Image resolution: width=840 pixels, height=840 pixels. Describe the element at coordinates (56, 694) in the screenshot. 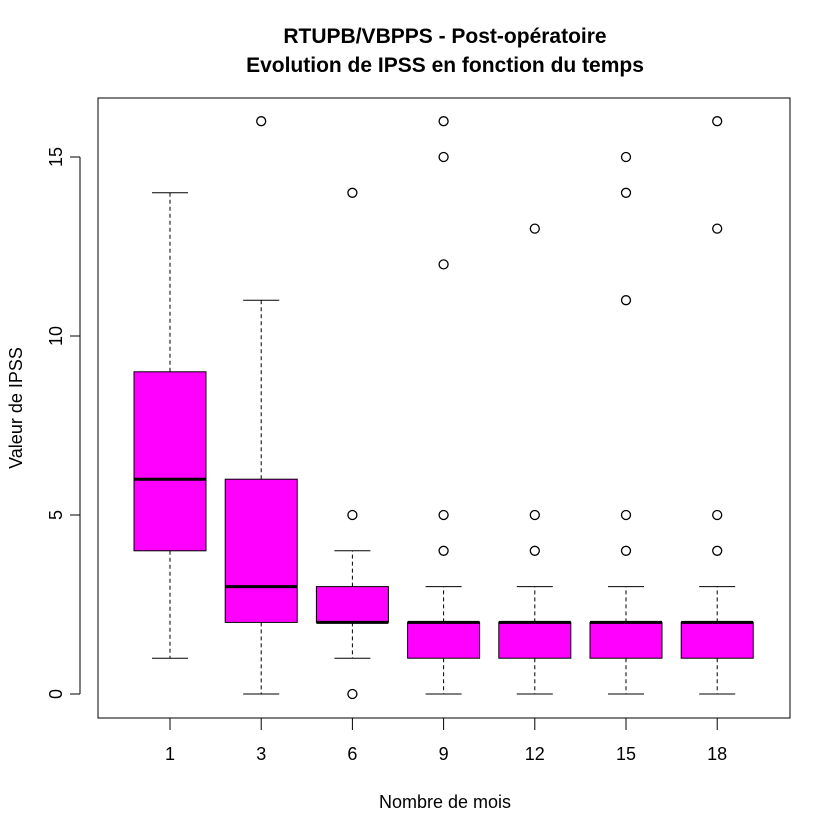

I see `y-tick-label: 0` at that location.